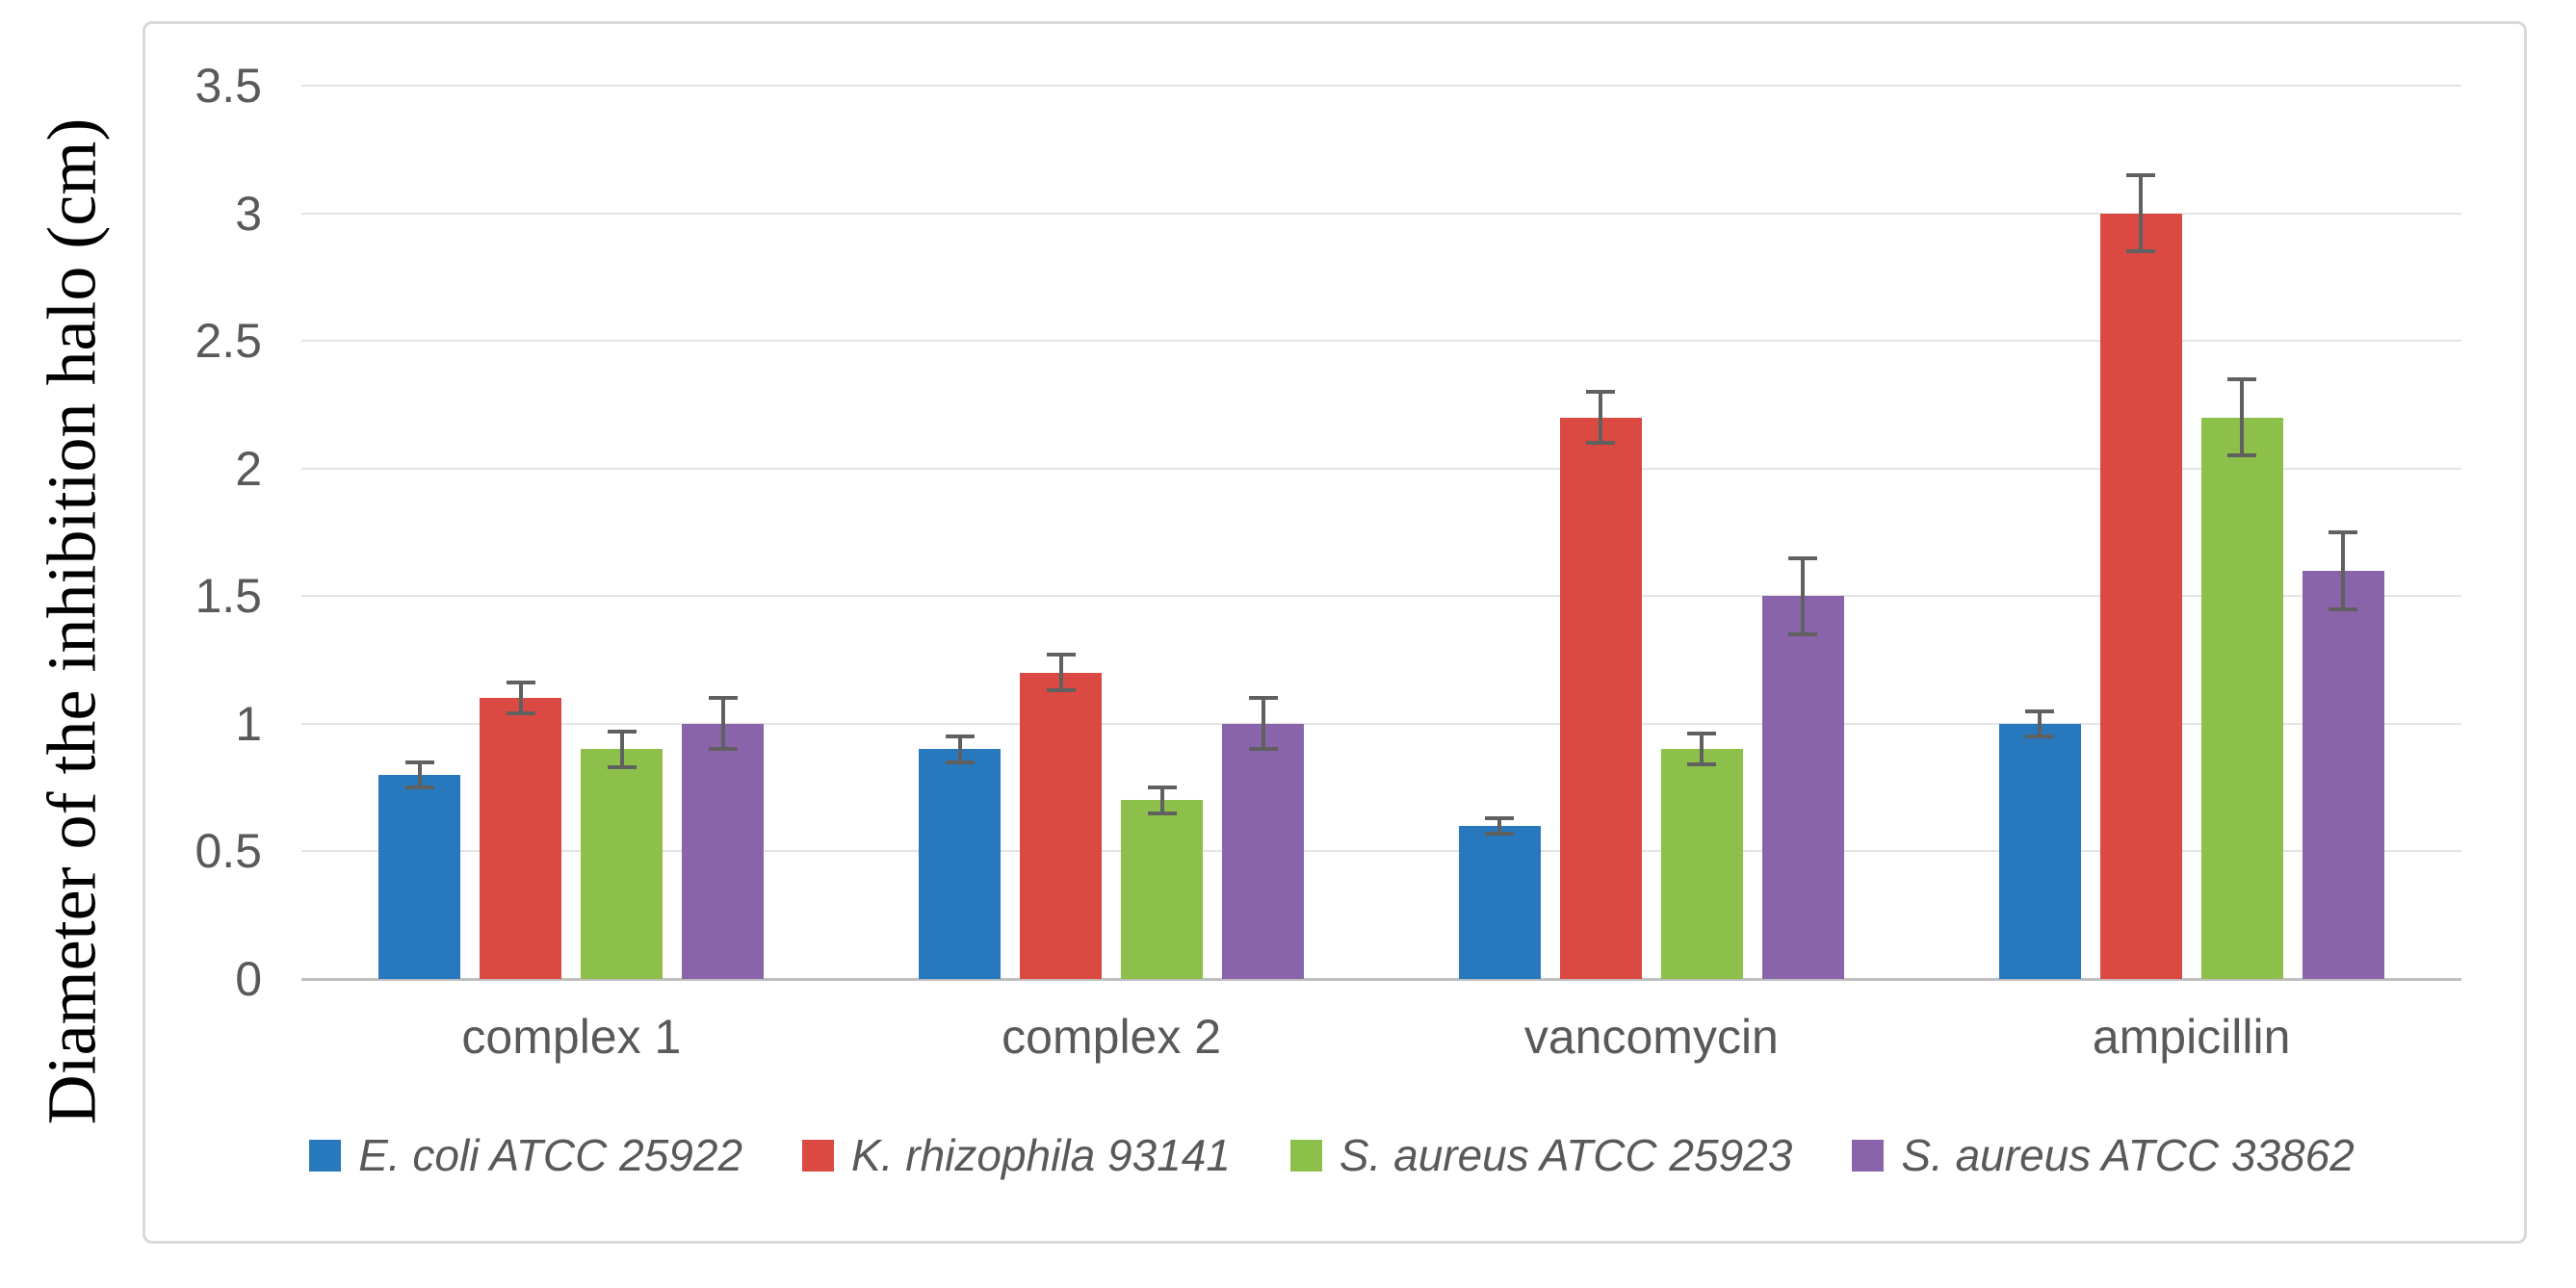 Image resolution: width=2576 pixels, height=1288 pixels. Describe the element at coordinates (248, 469) in the screenshot. I see `y-tick-label: 2` at that location.